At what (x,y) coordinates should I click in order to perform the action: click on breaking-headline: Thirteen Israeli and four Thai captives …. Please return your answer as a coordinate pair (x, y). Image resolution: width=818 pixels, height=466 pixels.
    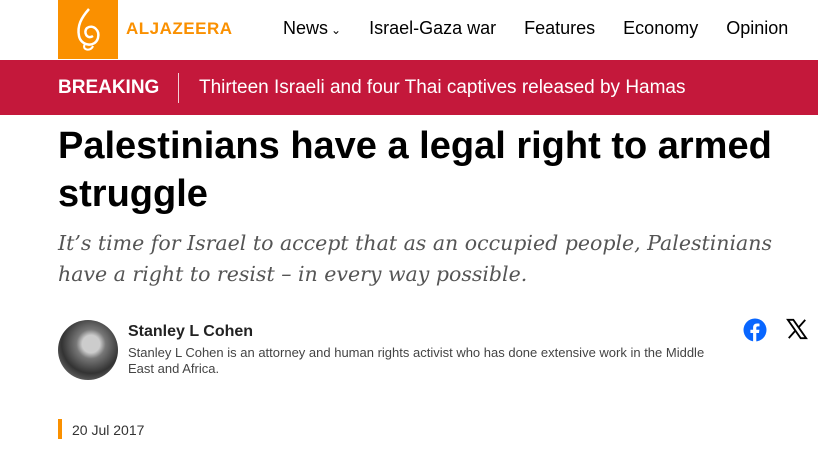
    Looking at the image, I should click on (442, 87).